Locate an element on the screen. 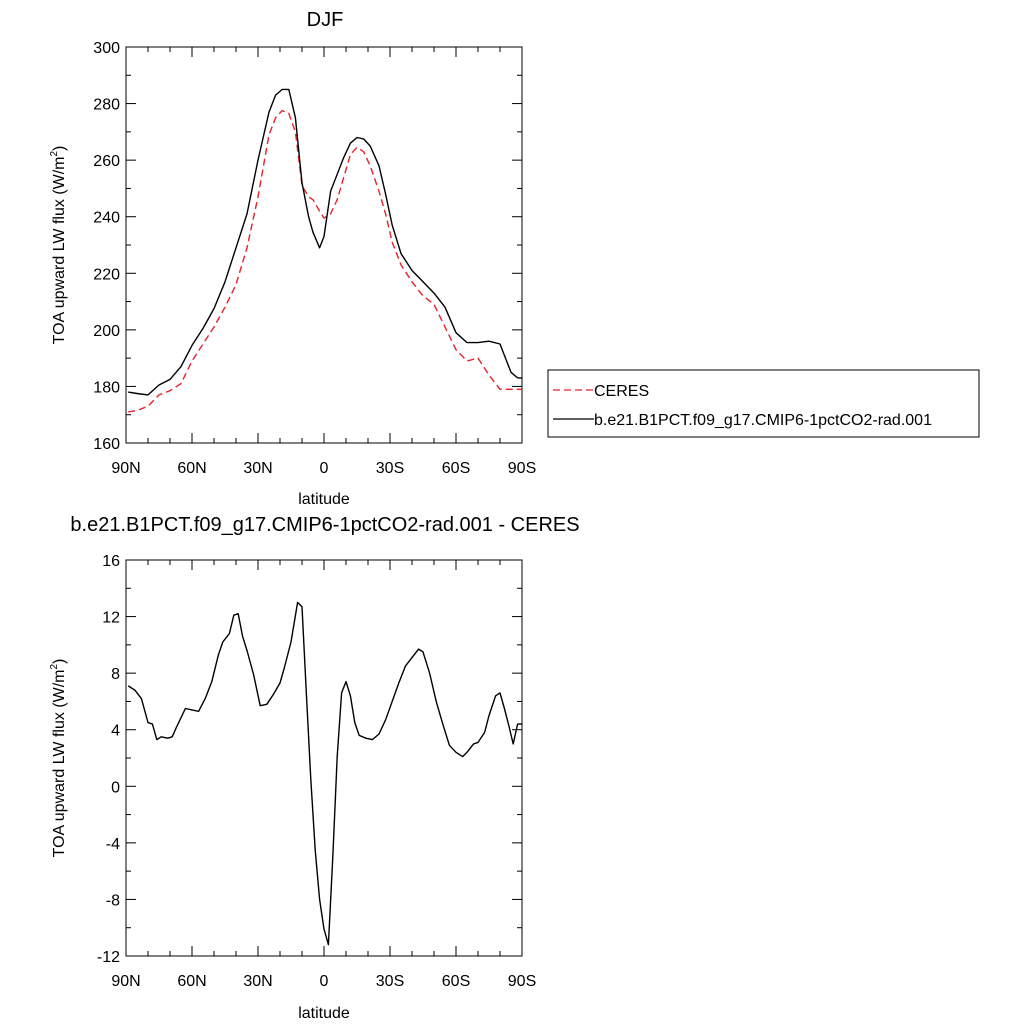 The image size is (1024, 1024). y-tick-label: 4 is located at coordinates (115, 731).